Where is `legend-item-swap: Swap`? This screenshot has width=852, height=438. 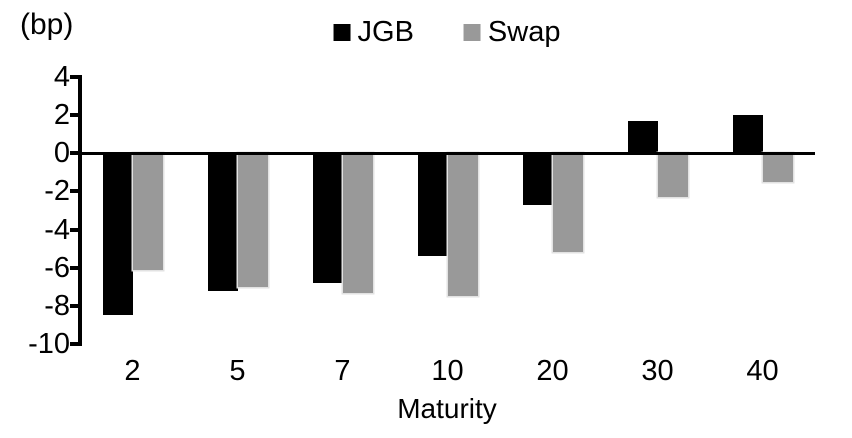
legend-item-swap: Swap is located at coordinates (512, 32).